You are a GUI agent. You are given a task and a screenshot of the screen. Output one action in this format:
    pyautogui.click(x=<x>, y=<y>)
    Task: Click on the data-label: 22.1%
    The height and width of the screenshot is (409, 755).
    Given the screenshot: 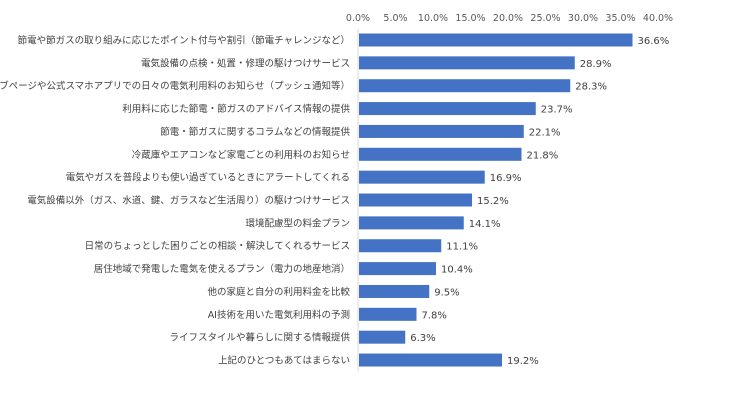 What is the action you would take?
    pyautogui.click(x=545, y=132)
    